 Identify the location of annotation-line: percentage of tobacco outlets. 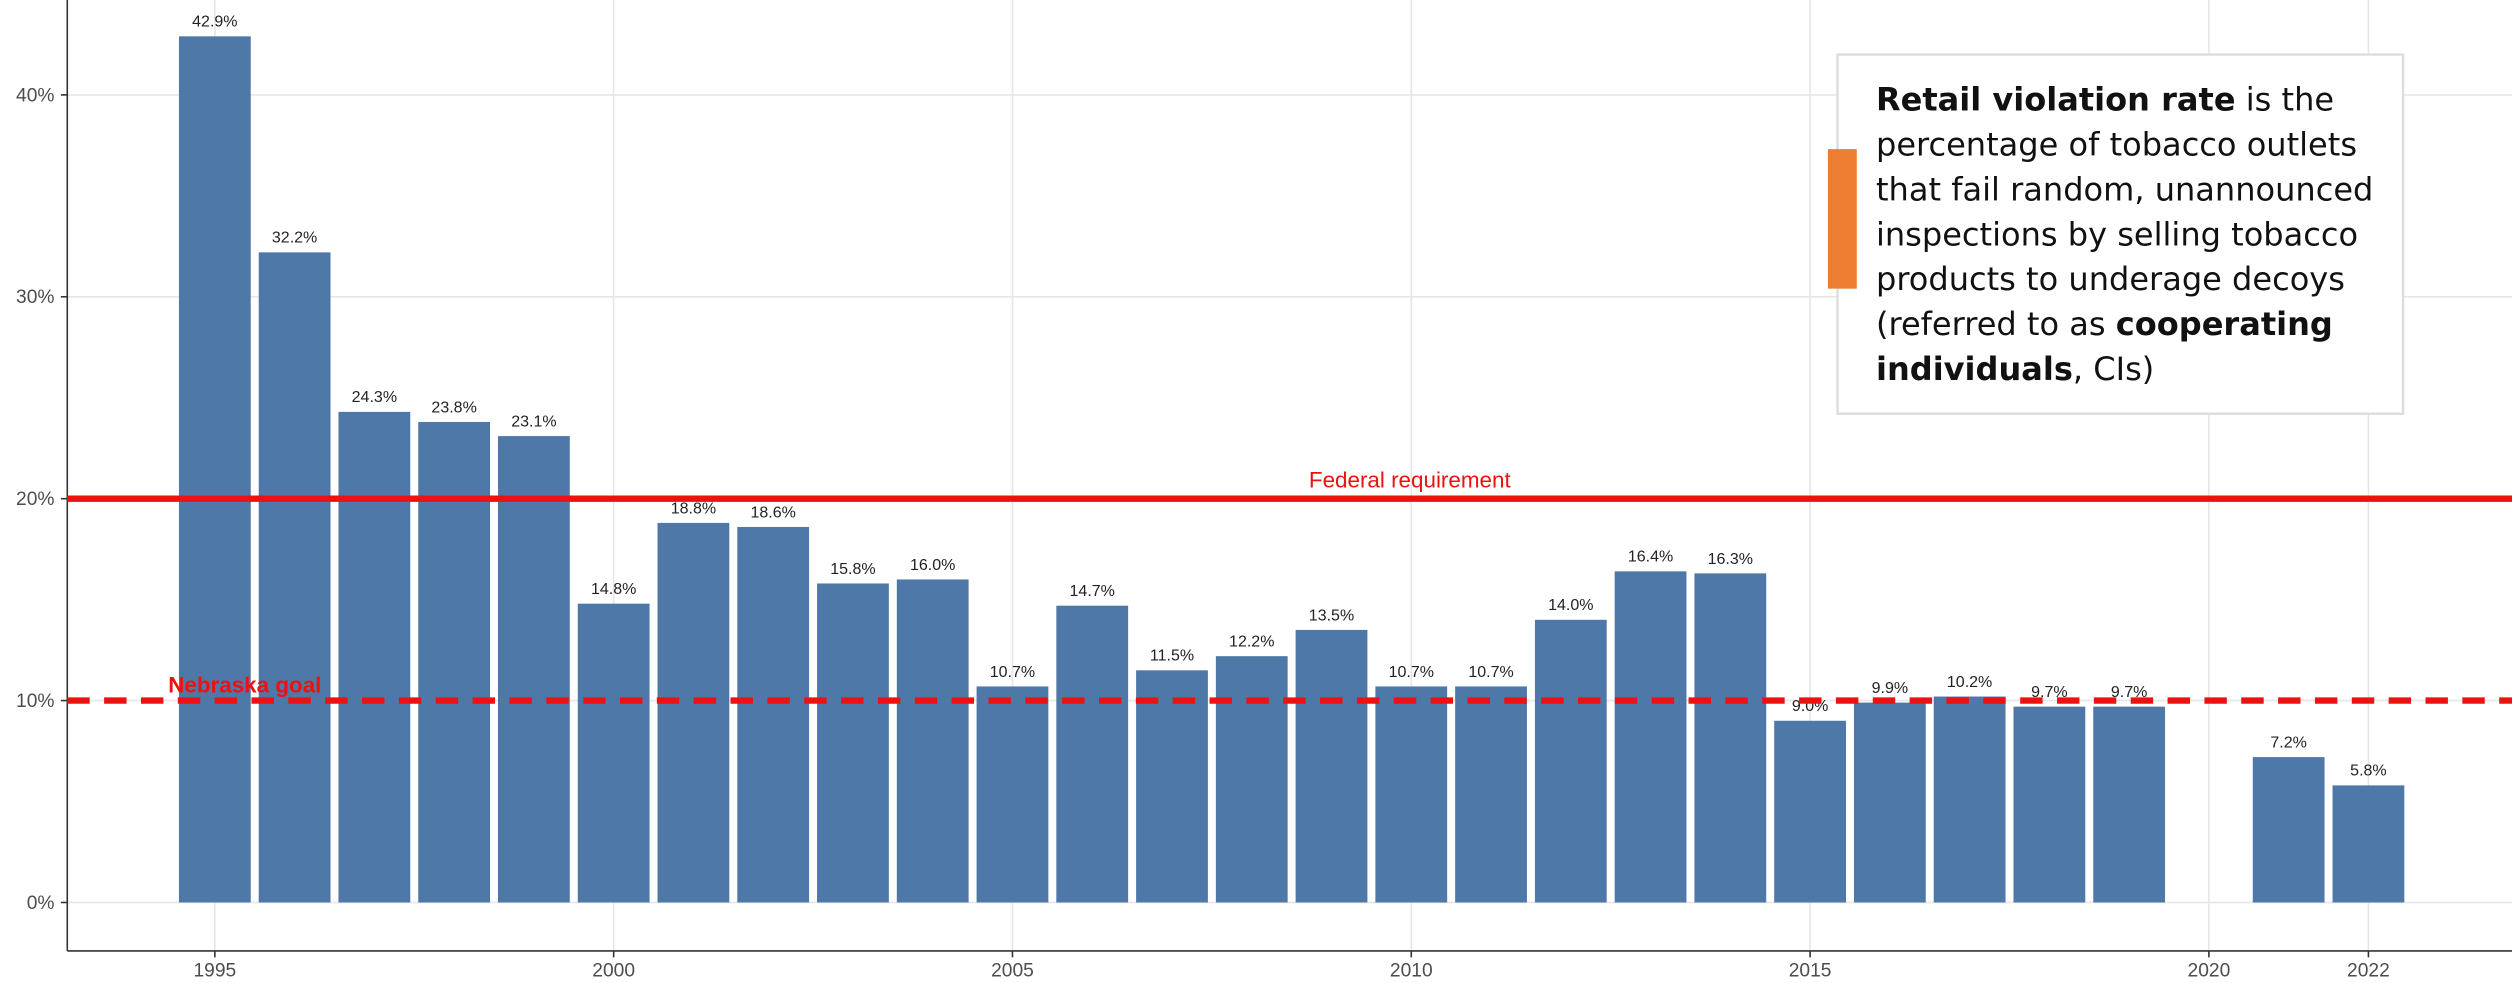
(2116, 145).